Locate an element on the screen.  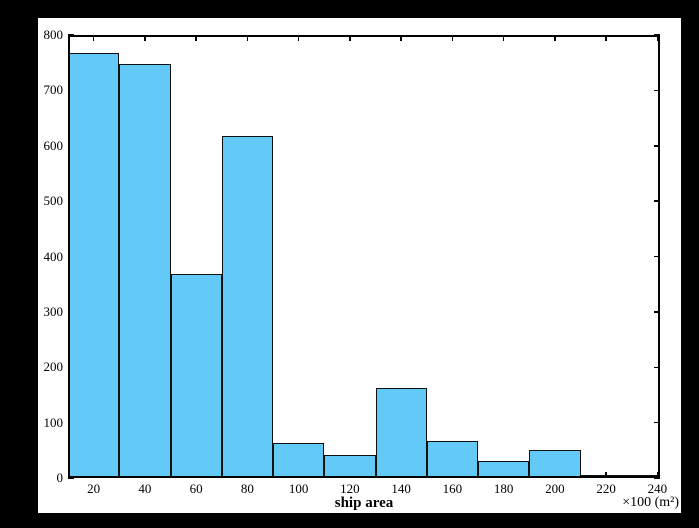
x-tick-label: 20 is located at coordinates (94, 488).